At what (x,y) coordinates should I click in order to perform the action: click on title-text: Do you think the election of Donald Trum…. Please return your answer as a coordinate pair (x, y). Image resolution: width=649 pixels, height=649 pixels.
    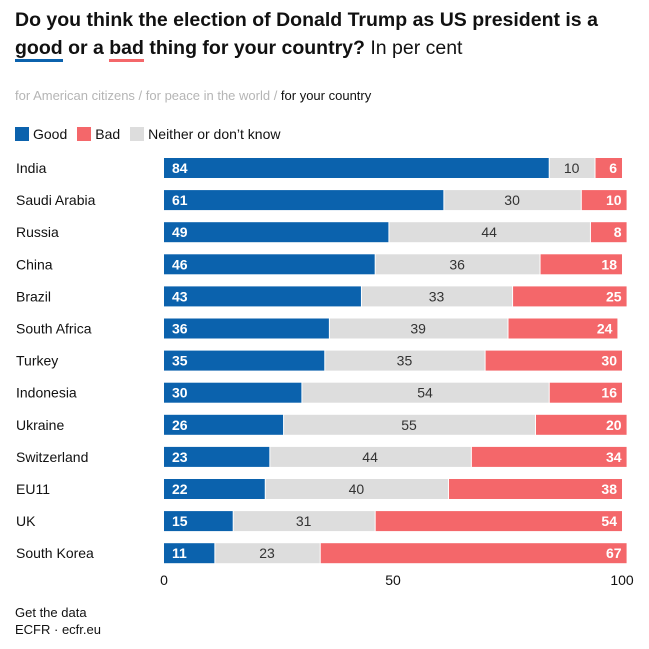
    Looking at the image, I should click on (306, 20).